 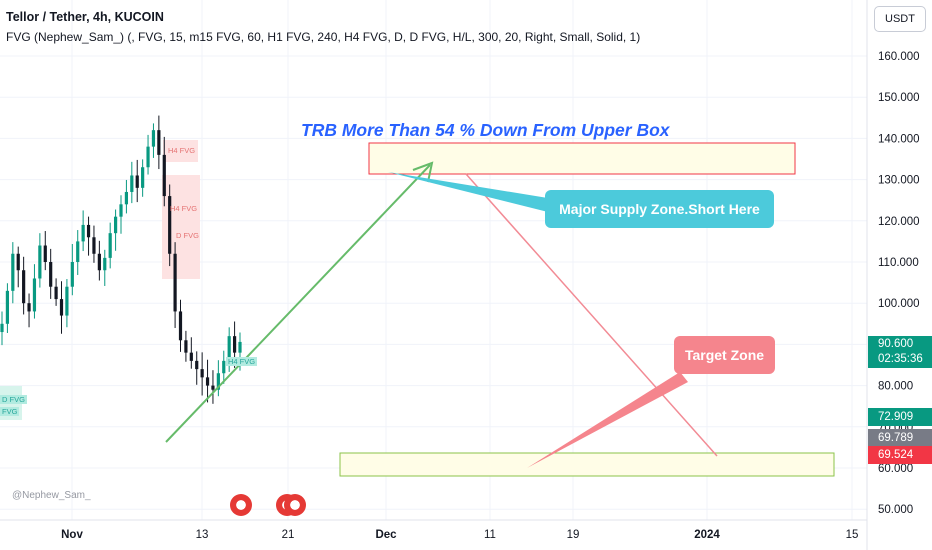 What do you see at coordinates (898, 263) in the screenshot?
I see `price-tick-label: 110.000` at bounding box center [898, 263].